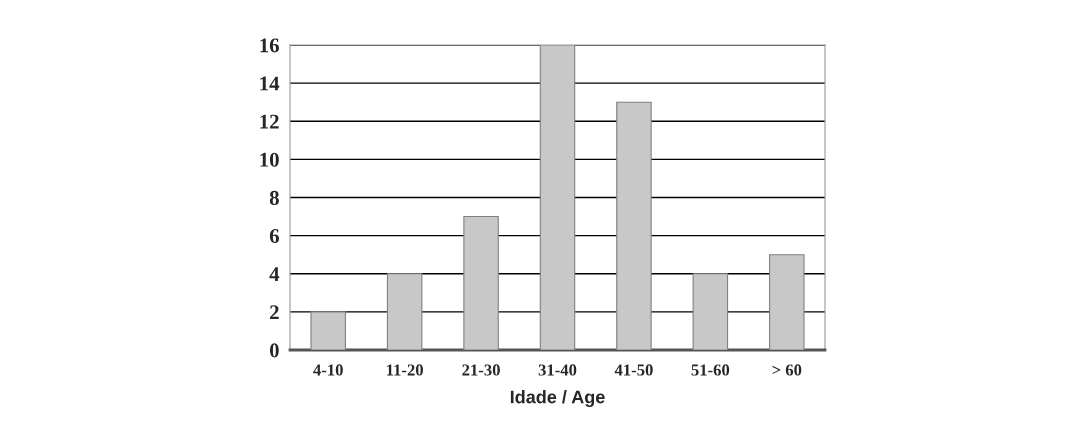 The width and height of the screenshot is (1065, 425). Describe the element at coordinates (274, 274) in the screenshot. I see `y-tick-label: 4` at that location.